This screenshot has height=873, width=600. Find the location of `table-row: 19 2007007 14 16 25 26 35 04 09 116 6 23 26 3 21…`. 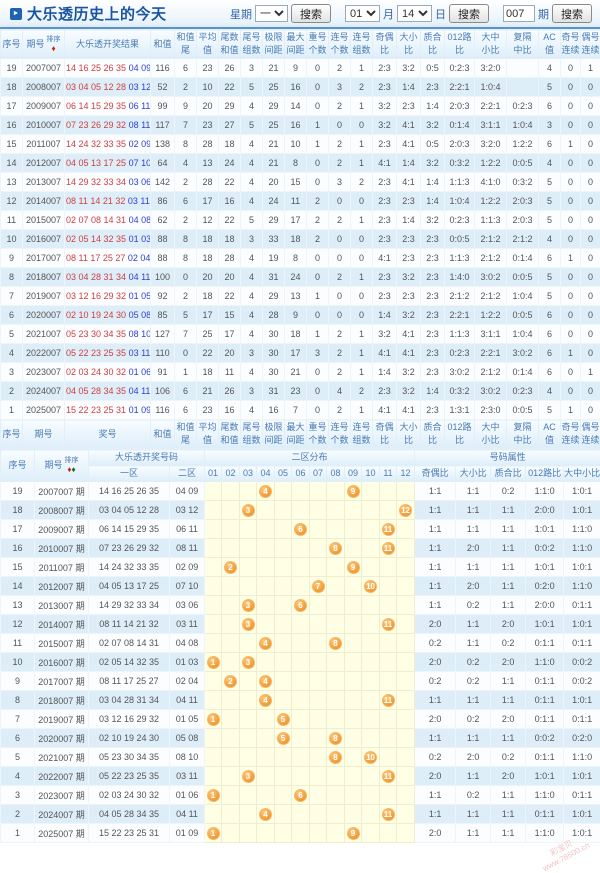

table-row: 19 2007007 14 16 25 26 35 04 09 116 6 23 26 3 21… is located at coordinates (300, 68).